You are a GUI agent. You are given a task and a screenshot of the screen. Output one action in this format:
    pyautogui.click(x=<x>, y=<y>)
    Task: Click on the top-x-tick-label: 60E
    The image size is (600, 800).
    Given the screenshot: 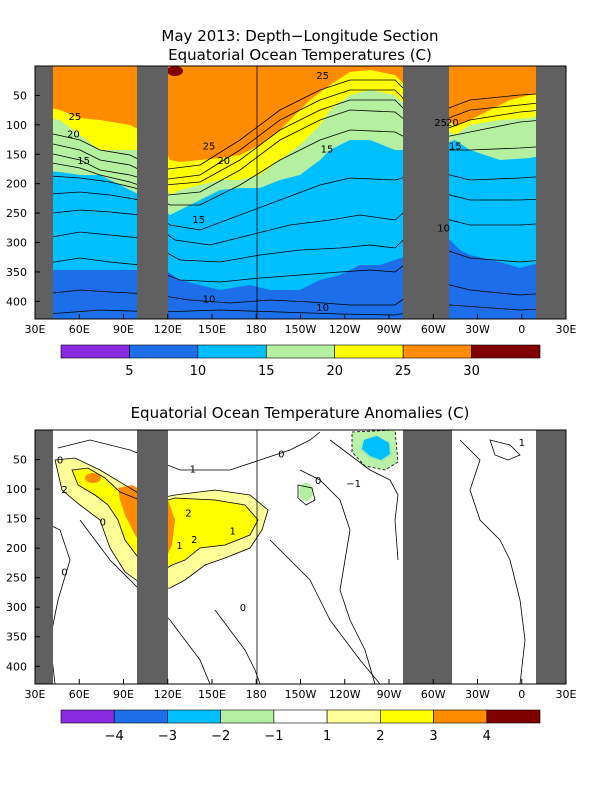 What is the action you would take?
    pyautogui.click(x=79, y=329)
    